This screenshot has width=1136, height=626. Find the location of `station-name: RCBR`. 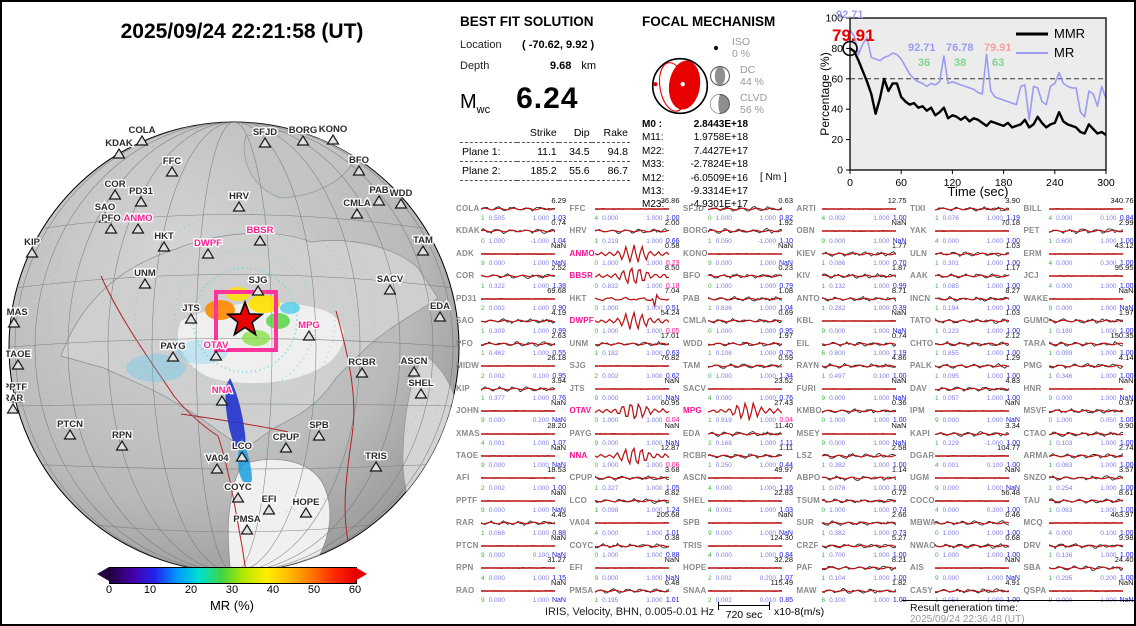

station-name: RCBR is located at coordinates (695, 455).